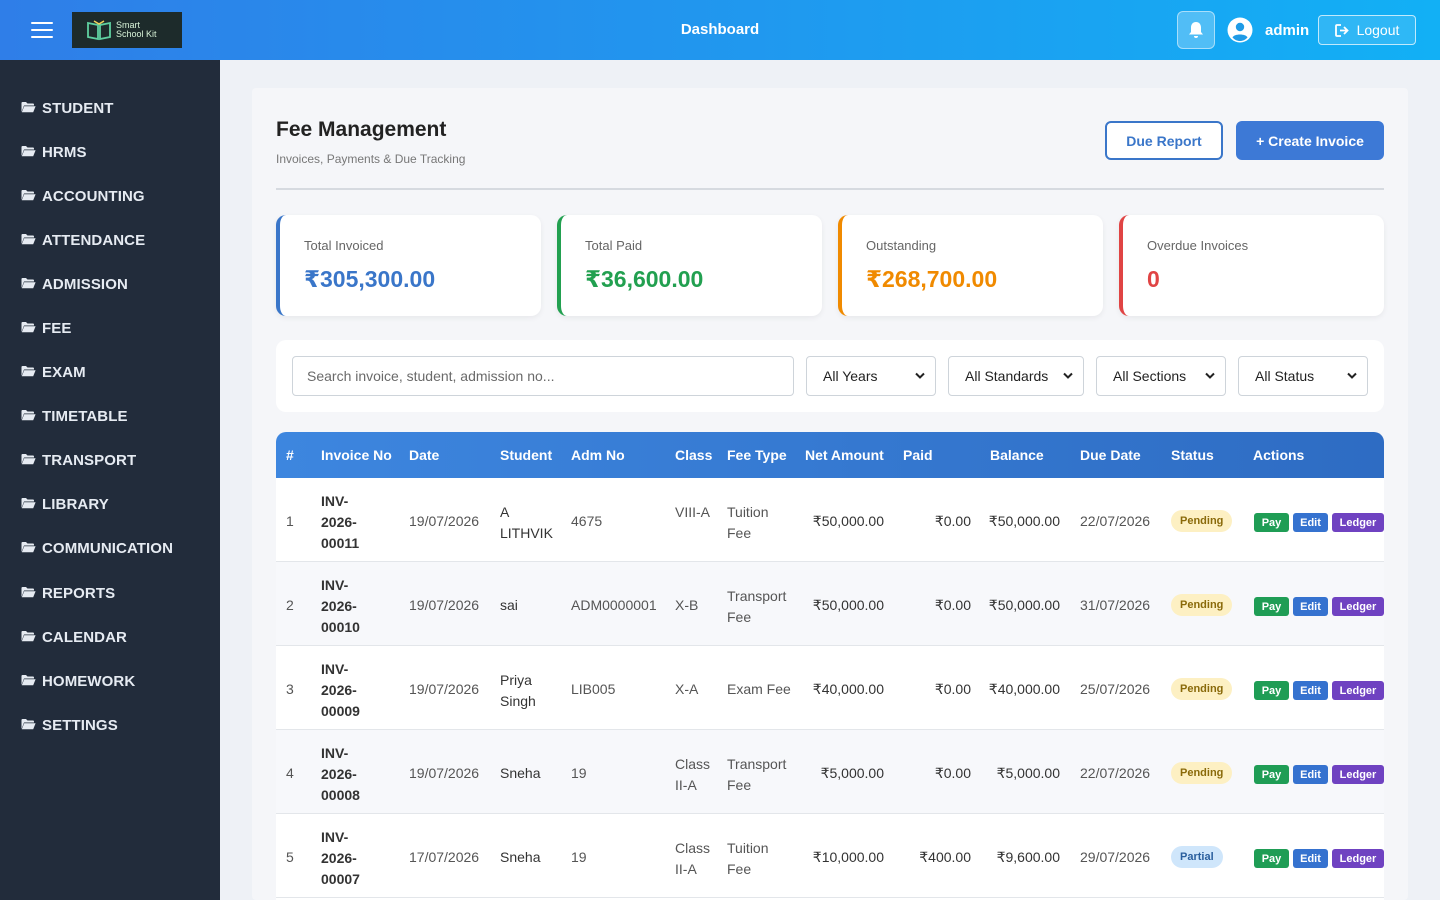 This screenshot has height=900, width=1440. What do you see at coordinates (371, 159) in the screenshot?
I see `page-subtitle: Invoices, Payments & Due Tracking` at bounding box center [371, 159].